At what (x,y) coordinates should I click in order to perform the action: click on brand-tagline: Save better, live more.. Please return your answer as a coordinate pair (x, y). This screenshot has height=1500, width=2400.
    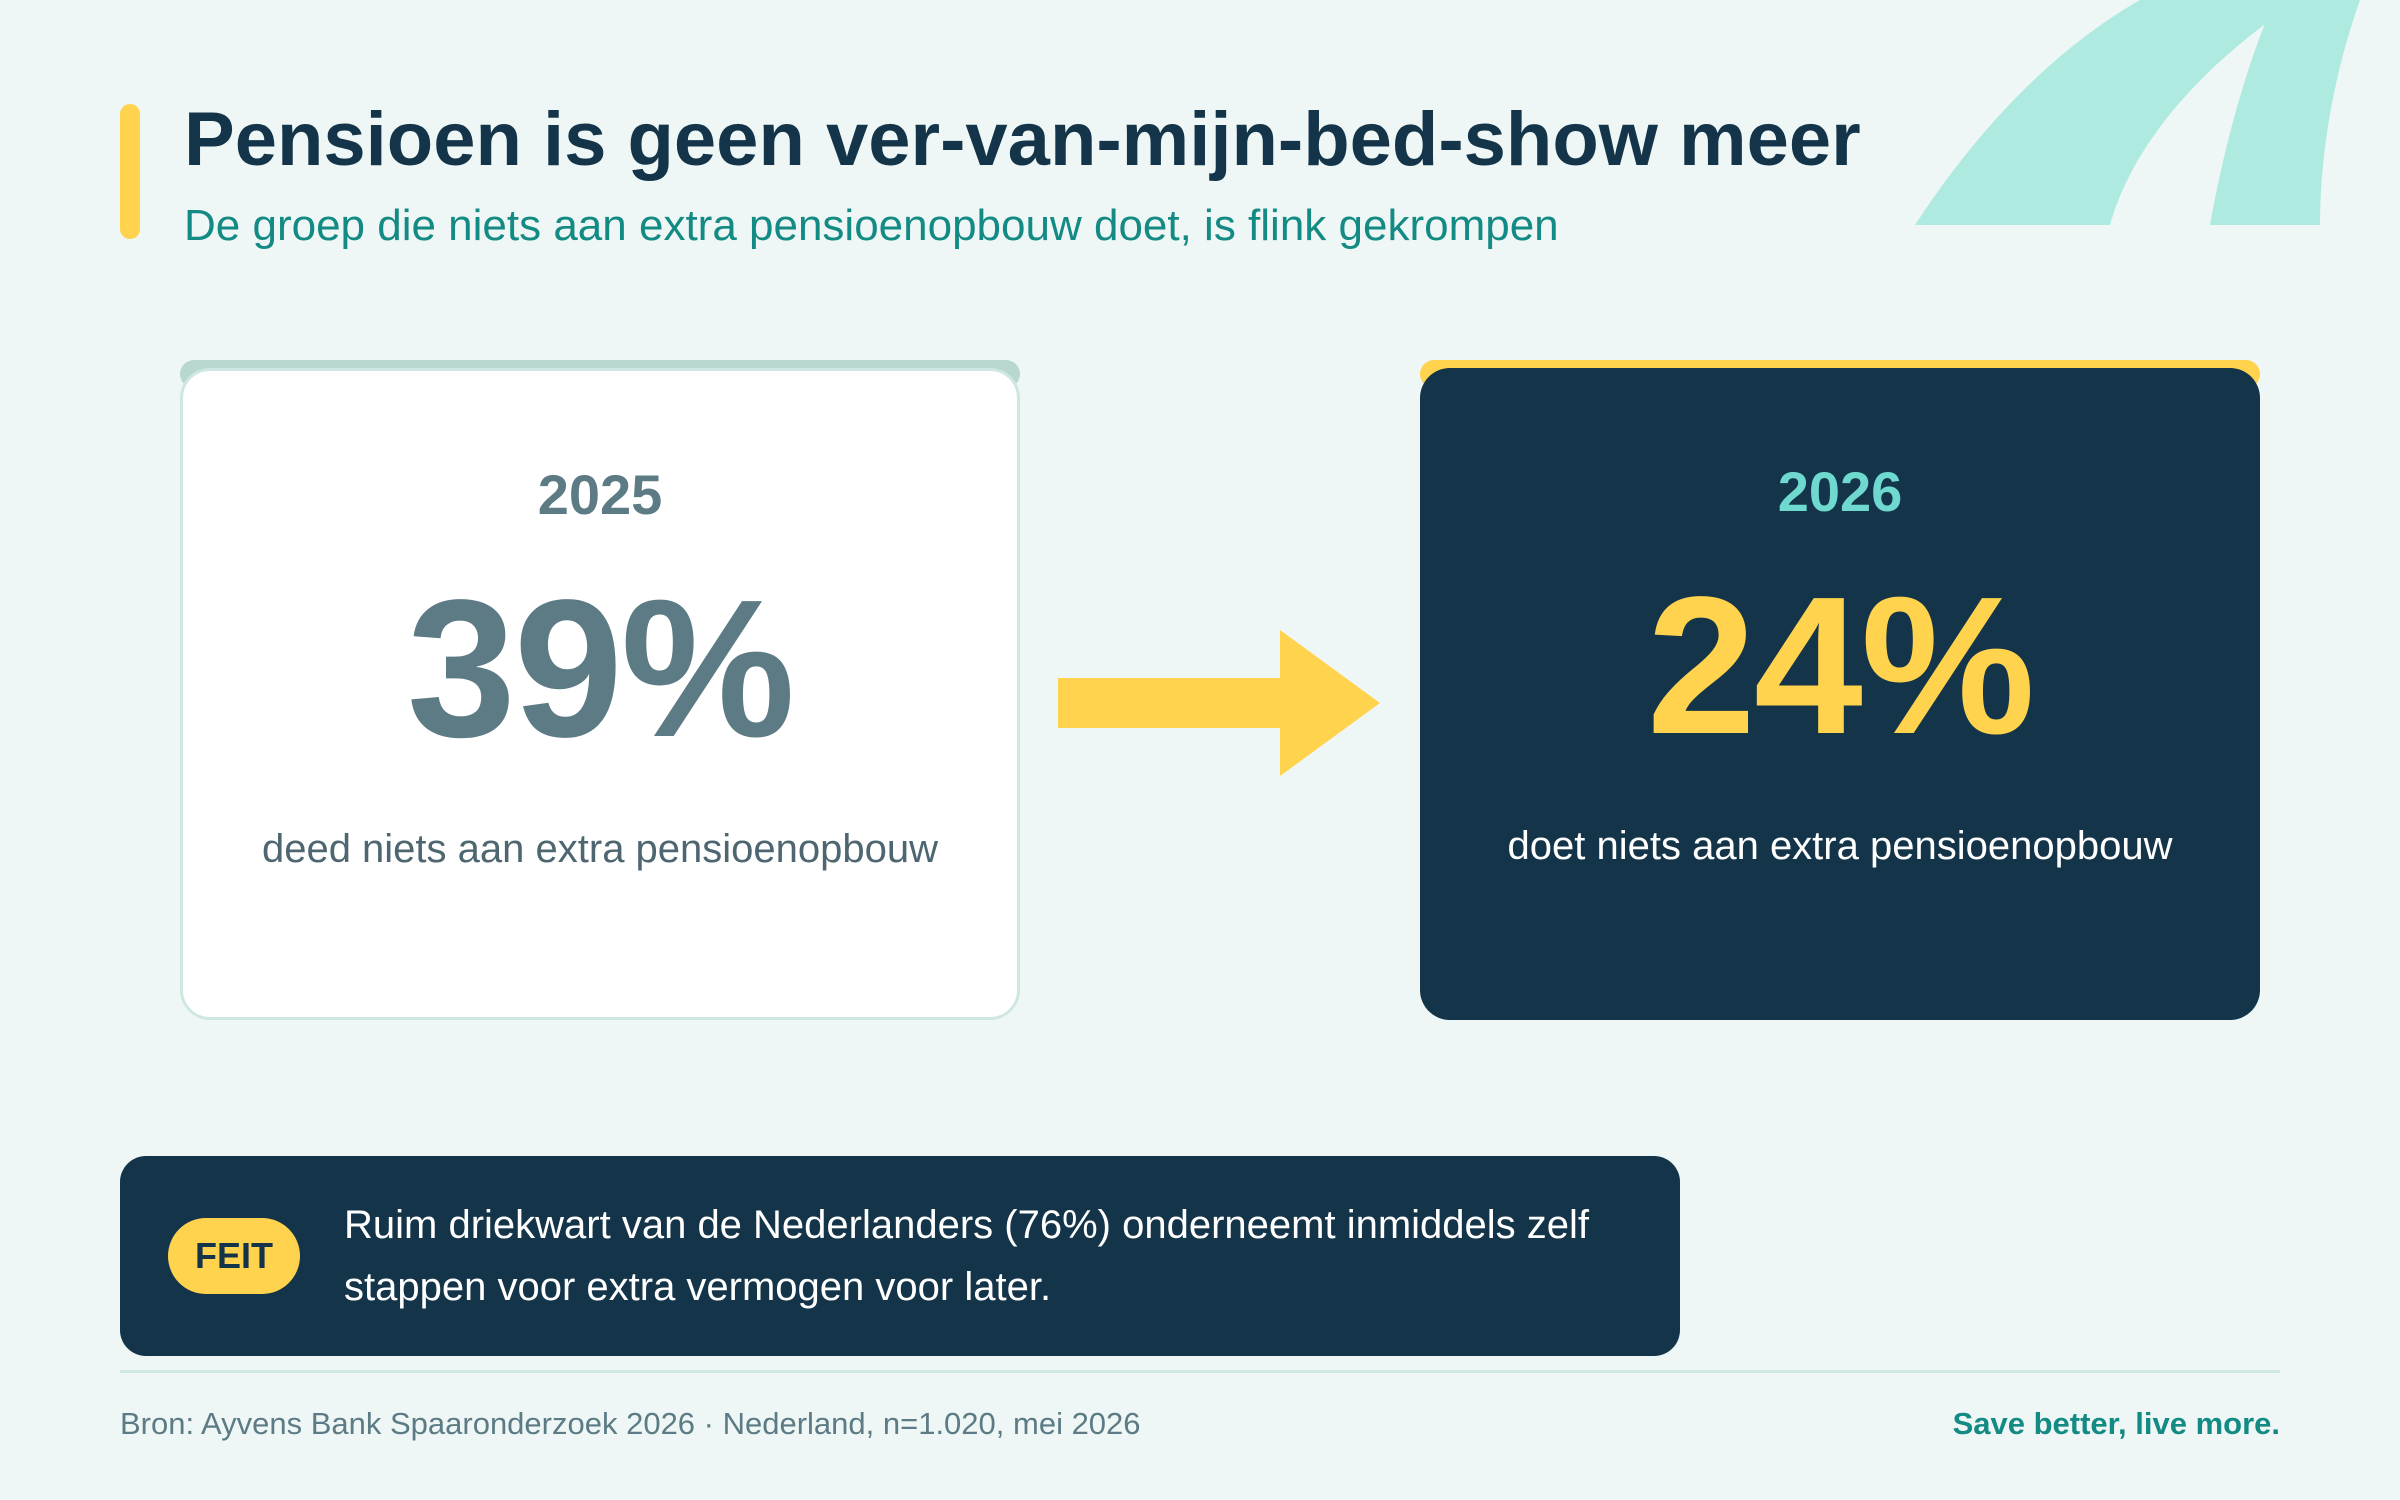
    Looking at the image, I should click on (2116, 1423).